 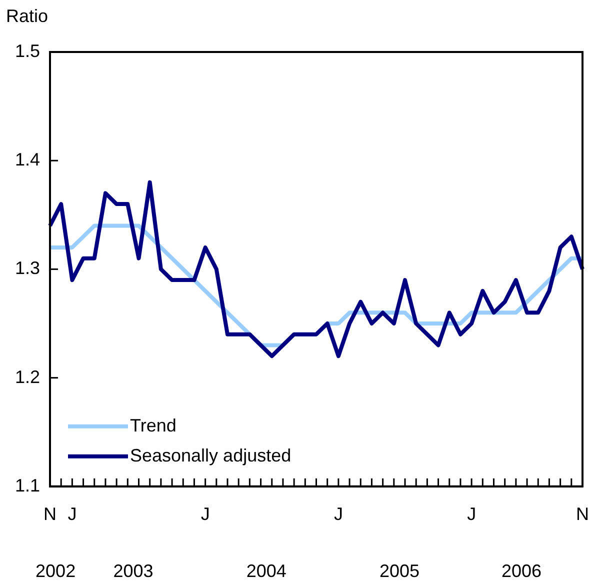 I want to click on legend-label: Trend, so click(x=153, y=425).